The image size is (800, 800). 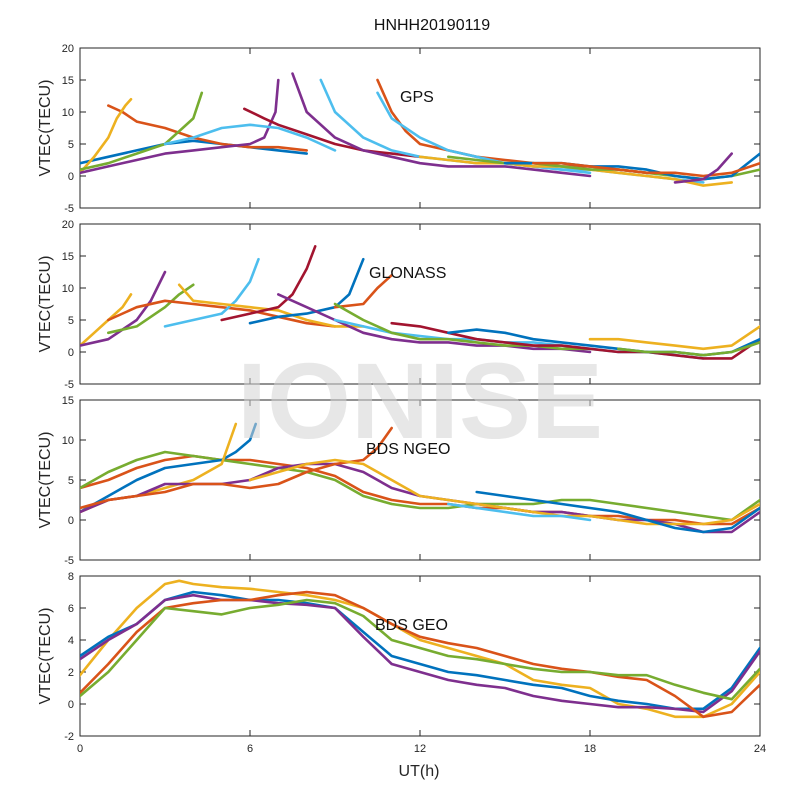 I want to click on panel-2-ytick-label-4: 15, so click(x=68, y=257).